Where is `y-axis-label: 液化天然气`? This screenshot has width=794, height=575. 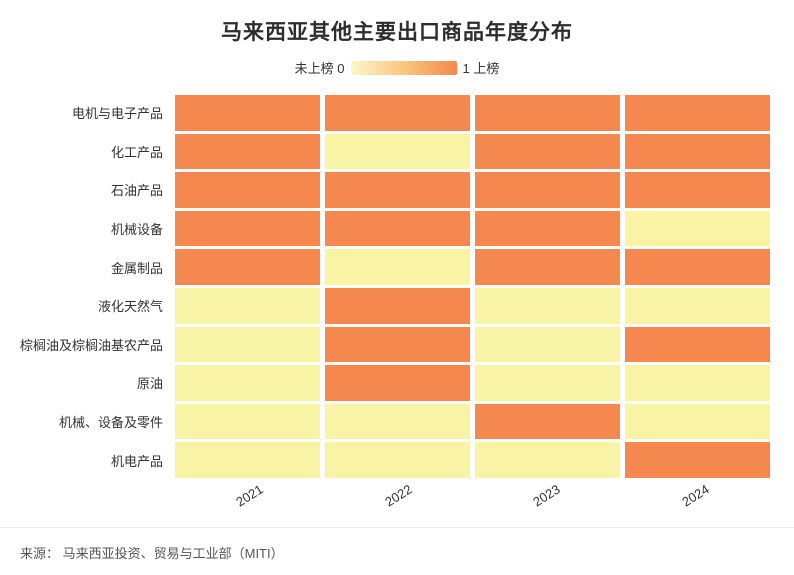
y-axis-label: 液化天然气 is located at coordinates (130, 307).